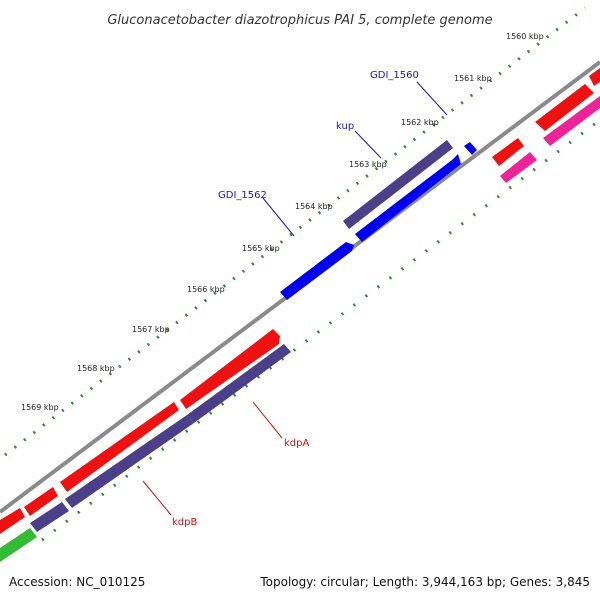  I want to click on feature-pink-right1, so click(518, 167).